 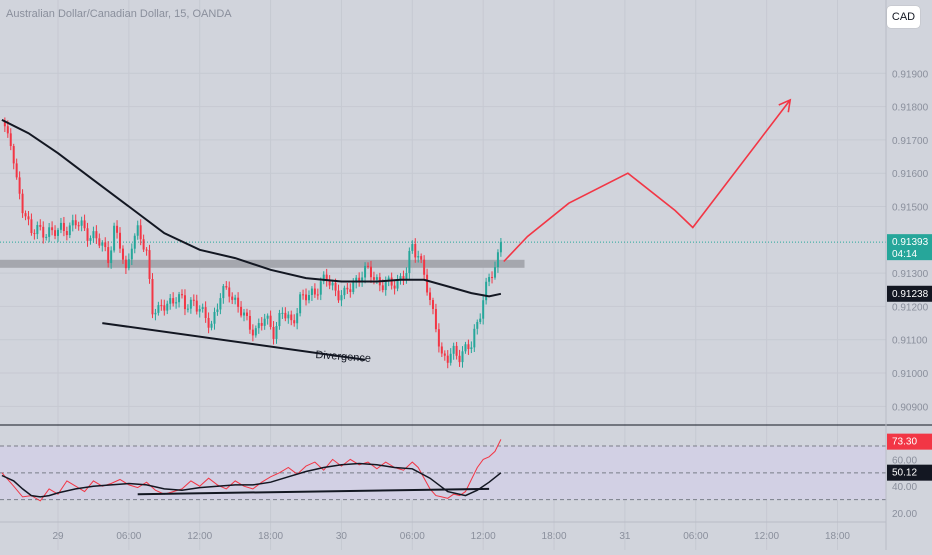 I want to click on currency-button: CAD, so click(x=903, y=17).